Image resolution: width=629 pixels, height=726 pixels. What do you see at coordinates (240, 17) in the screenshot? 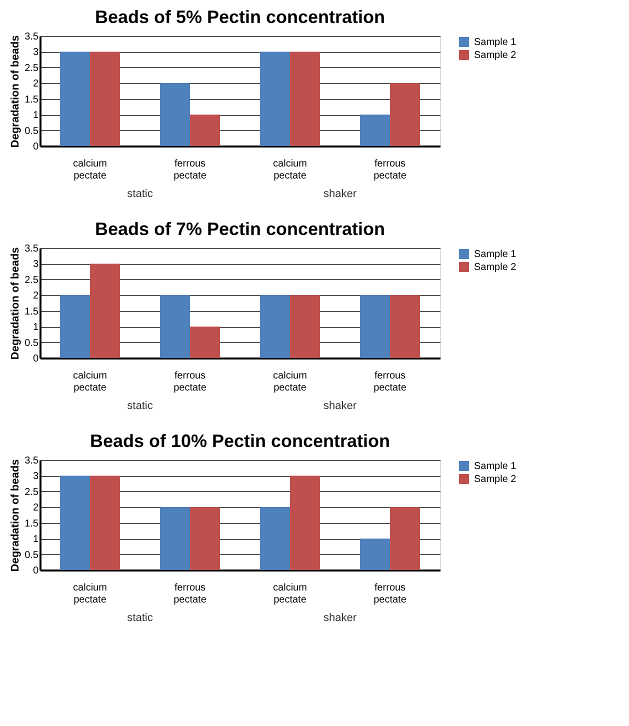
I see `chart-title: Beads of 5% Pectin concentration` at bounding box center [240, 17].